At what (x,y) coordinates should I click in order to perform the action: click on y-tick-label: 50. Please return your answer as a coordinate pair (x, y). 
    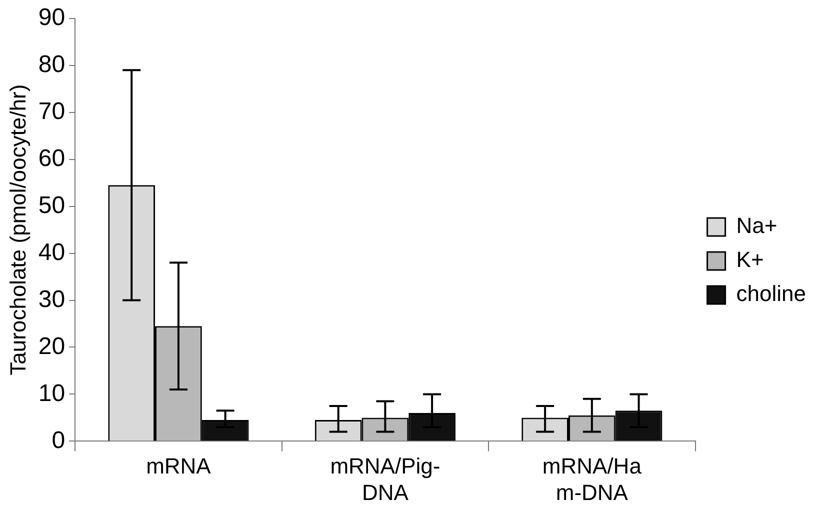
    Looking at the image, I should click on (52, 205).